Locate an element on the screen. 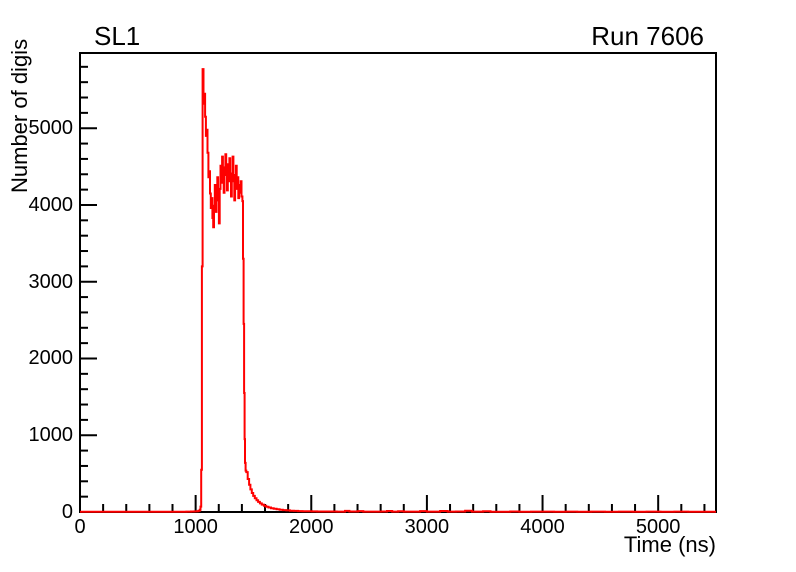 This screenshot has width=796, height=572. y-tick-label: 2000 is located at coordinates (51, 358).